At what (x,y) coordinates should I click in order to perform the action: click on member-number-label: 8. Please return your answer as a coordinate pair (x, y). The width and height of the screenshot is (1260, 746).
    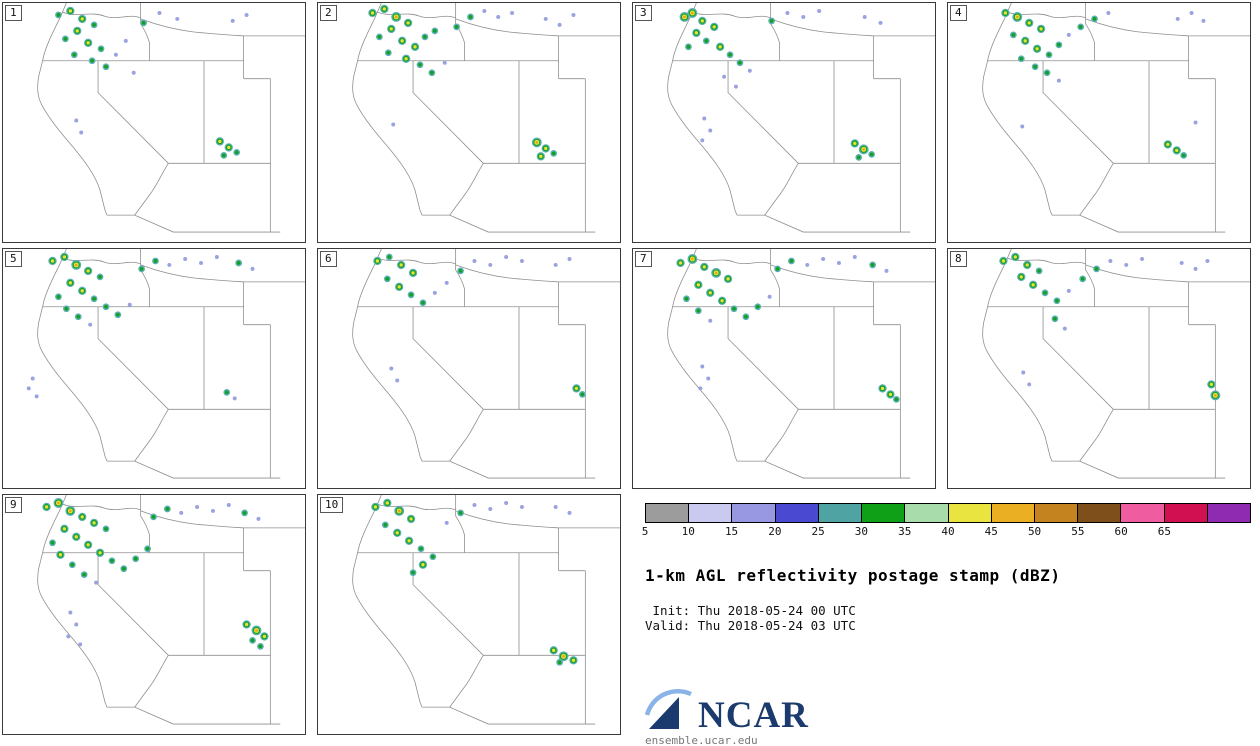
    Looking at the image, I should click on (958, 259).